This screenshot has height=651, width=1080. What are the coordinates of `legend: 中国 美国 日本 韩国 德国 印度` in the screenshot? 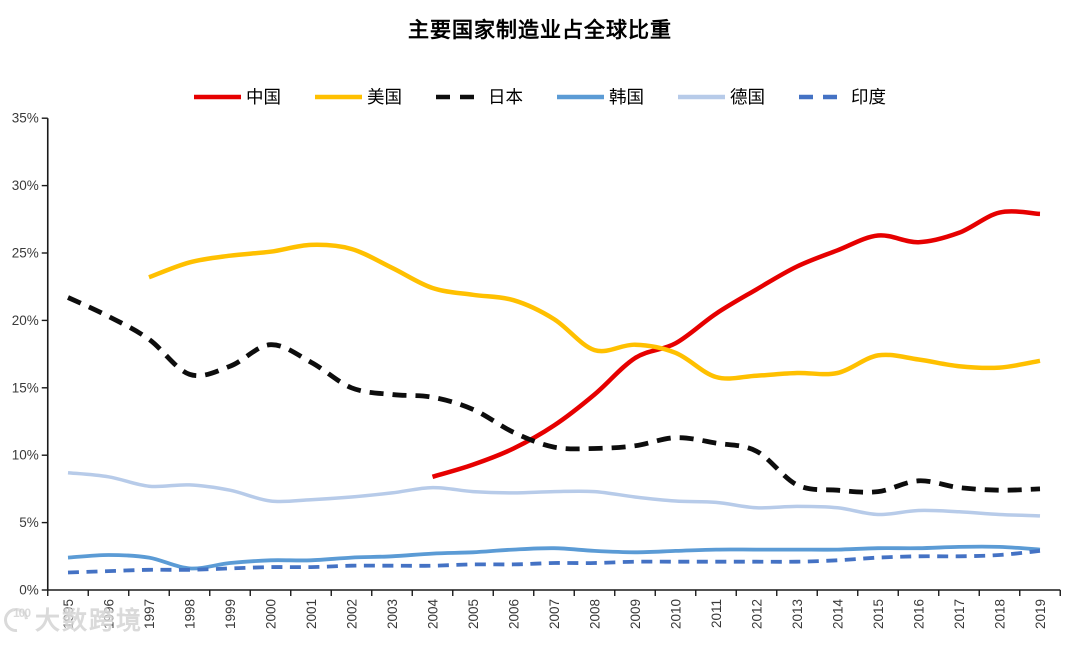 It's located at (540, 96).